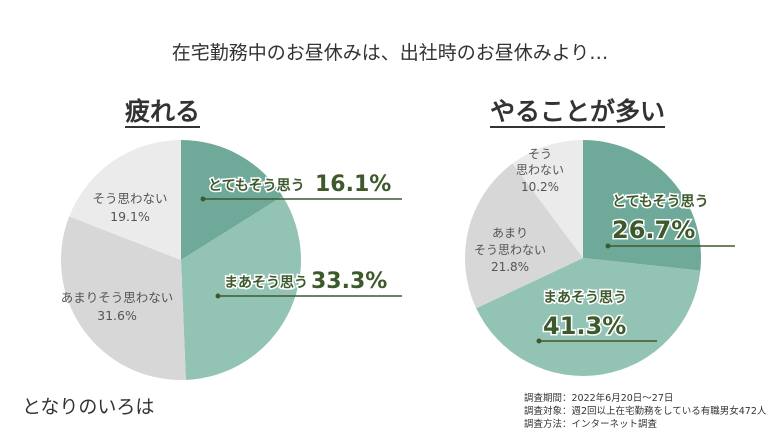 The image size is (780, 438). I want to click on label-value: 10.2%, so click(540, 187).